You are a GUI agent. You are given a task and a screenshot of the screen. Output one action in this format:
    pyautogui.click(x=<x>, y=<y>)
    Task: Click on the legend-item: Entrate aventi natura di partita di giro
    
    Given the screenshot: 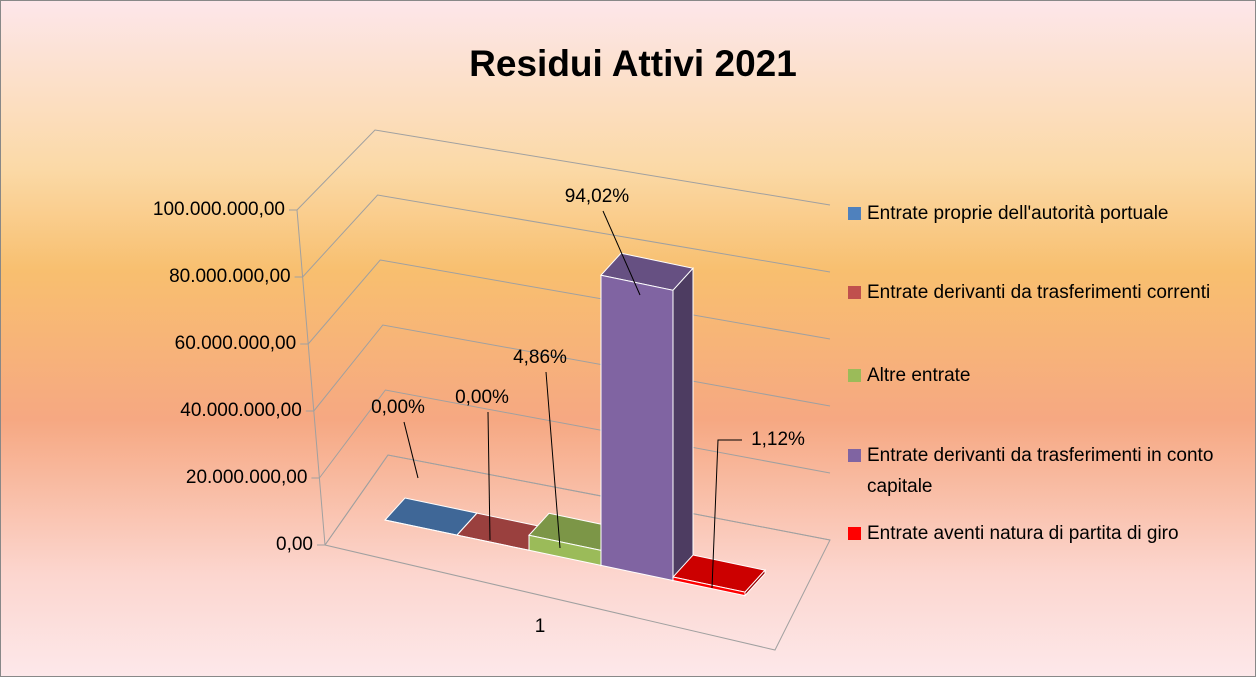 What is the action you would take?
    pyautogui.click(x=1043, y=533)
    